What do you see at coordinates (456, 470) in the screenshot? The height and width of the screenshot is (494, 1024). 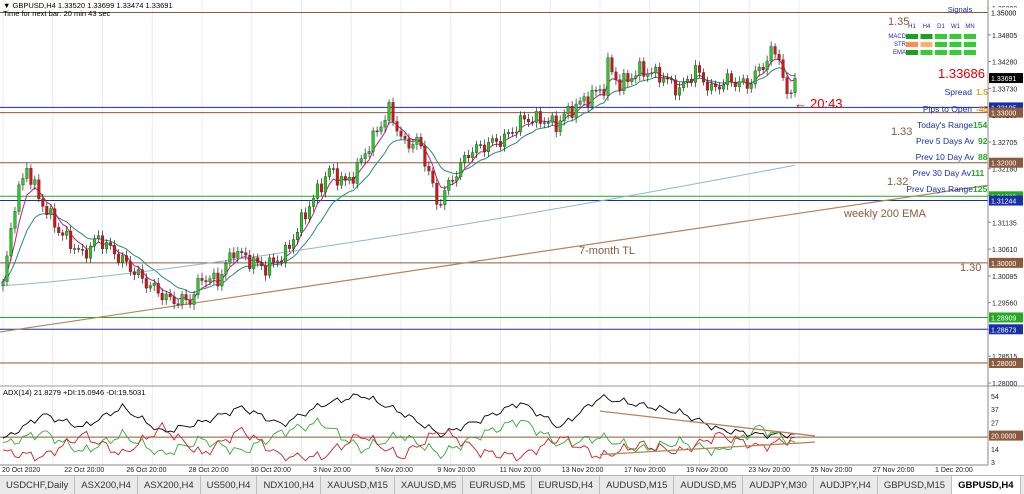 I see `time-tick-label: 9 Nov 20:00` at bounding box center [456, 470].